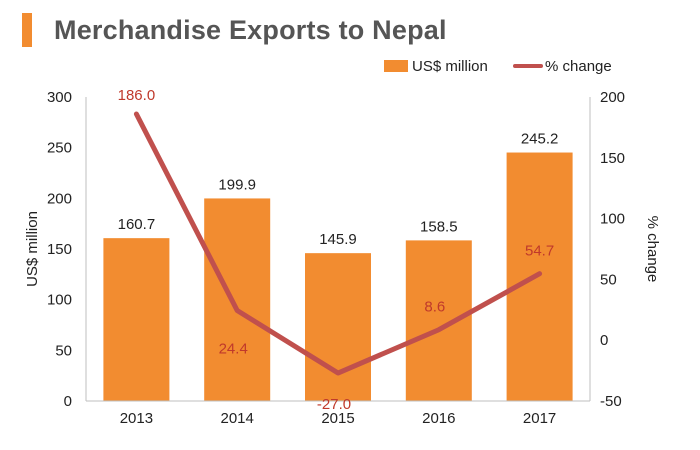 The width and height of the screenshot is (700, 450). What do you see at coordinates (608, 279) in the screenshot?
I see `y-right-tick-label: 50` at bounding box center [608, 279].